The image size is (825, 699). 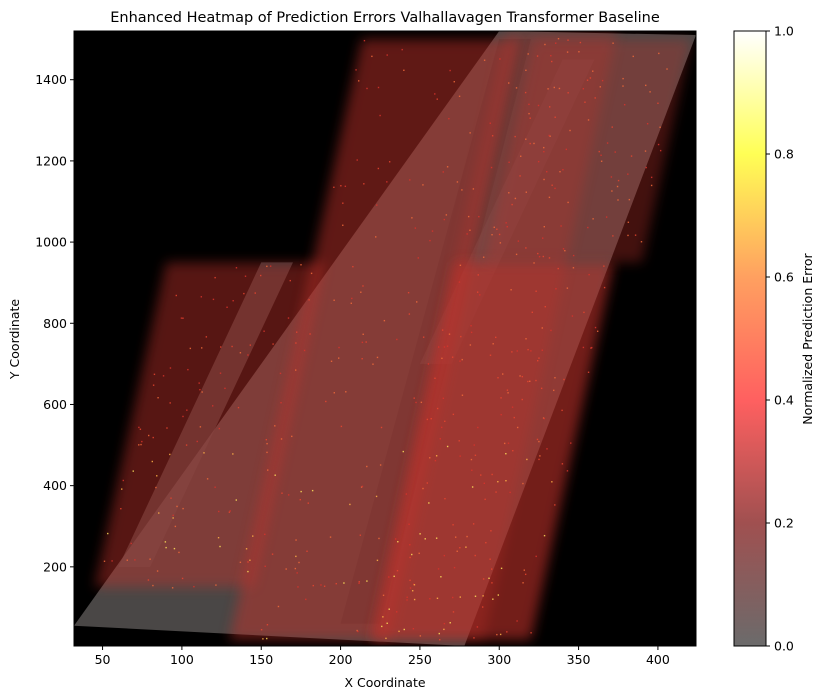 I want to click on y-axis: 200 400 600 800 1000 1200 1400, so click(x=54, y=323).